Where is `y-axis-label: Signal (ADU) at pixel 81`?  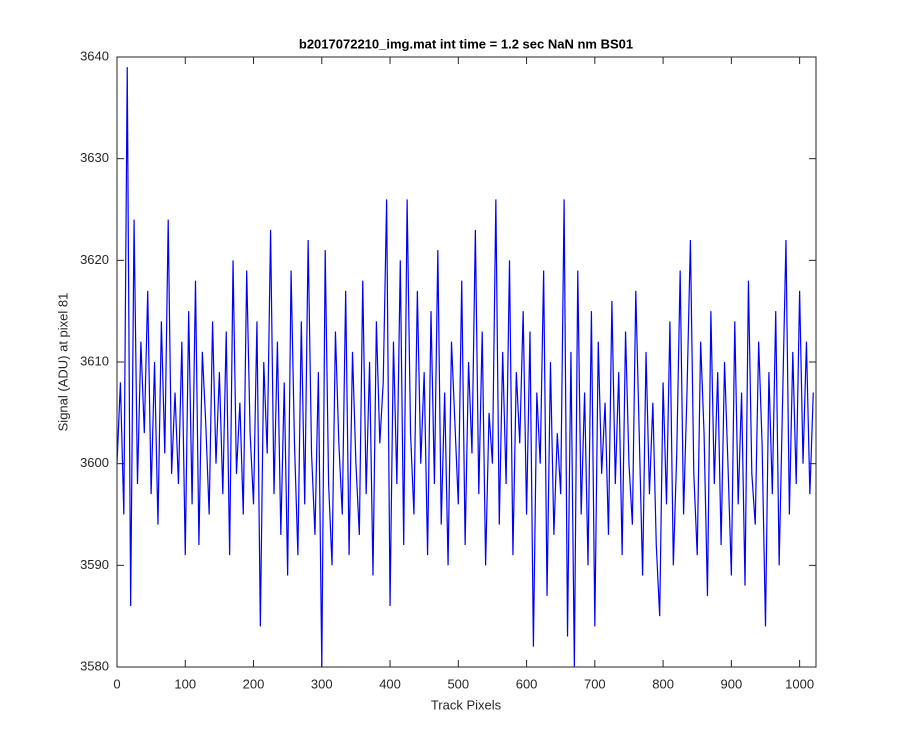
y-axis-label: Signal (ADU) at pixel 81 is located at coordinates (62, 362).